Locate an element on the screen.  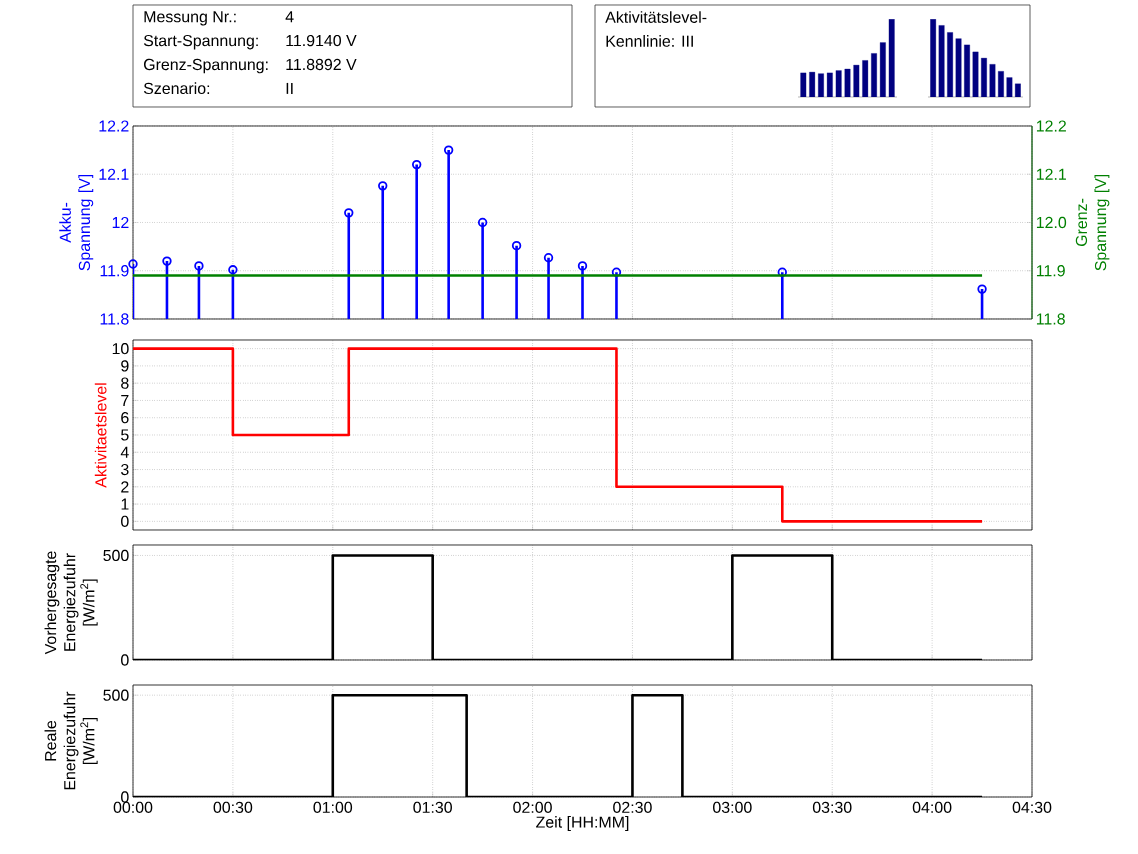
y-tick-label: 9 is located at coordinates (125, 366).